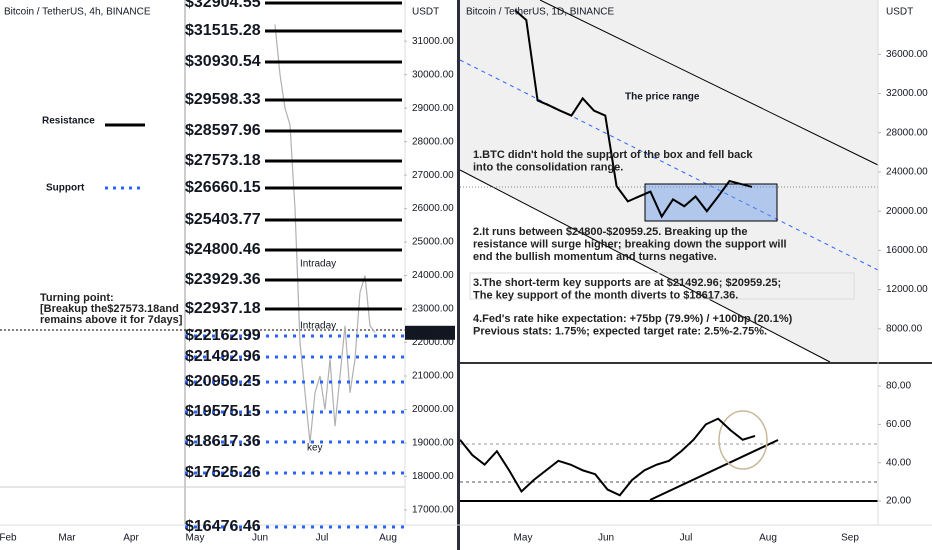 This screenshot has height=550, width=932. What do you see at coordinates (433, 242) in the screenshot?
I see `y-tick-label: 25000.00` at bounding box center [433, 242].